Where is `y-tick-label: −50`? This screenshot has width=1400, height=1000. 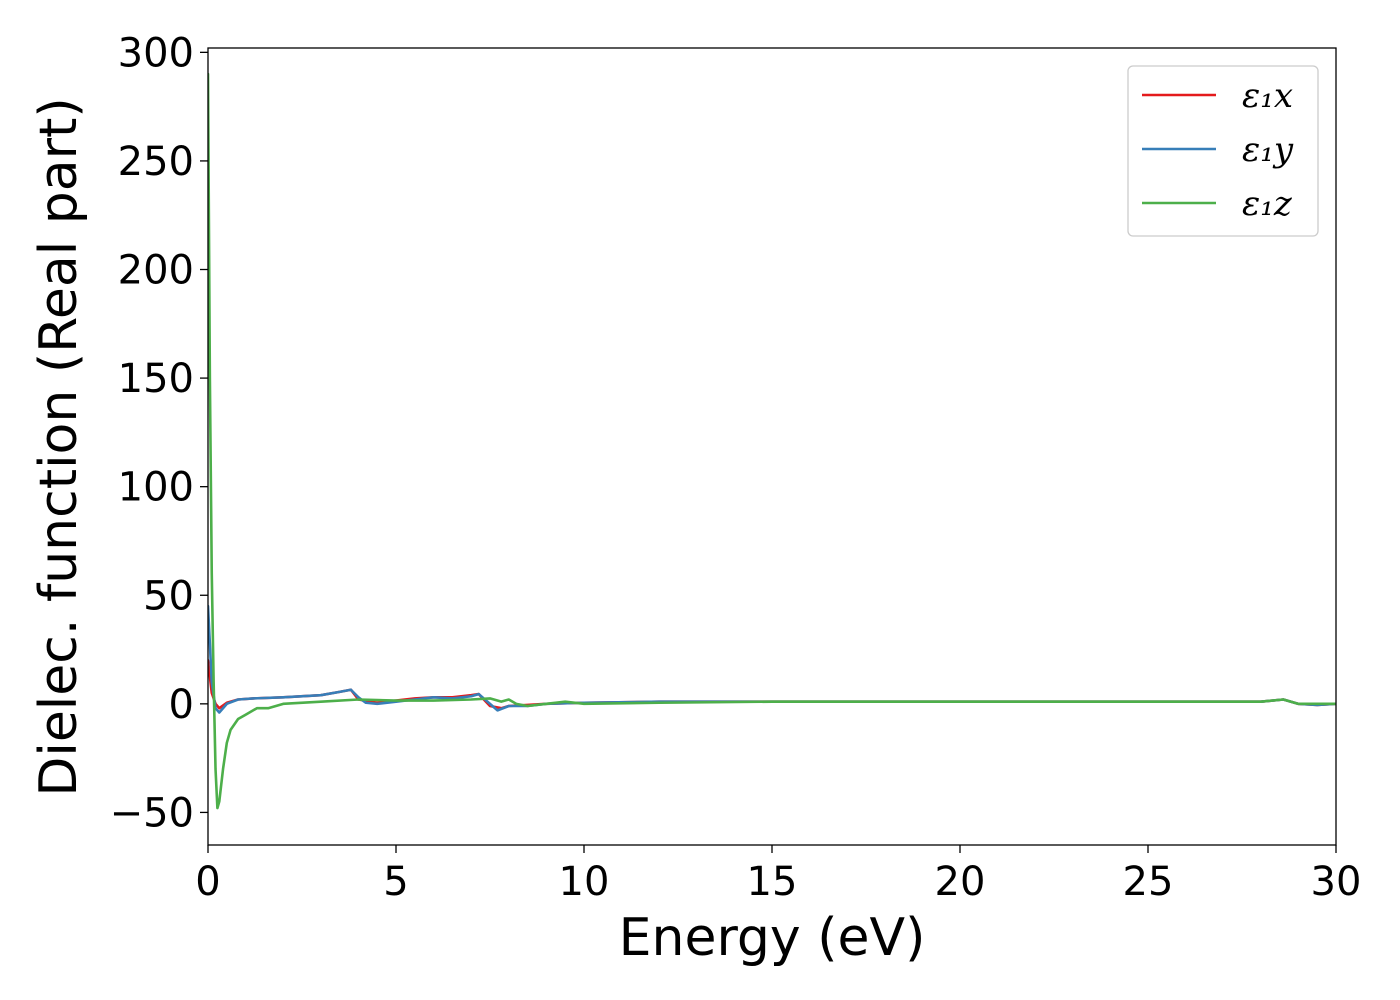
y-tick-label: −50 is located at coordinates (152, 813).